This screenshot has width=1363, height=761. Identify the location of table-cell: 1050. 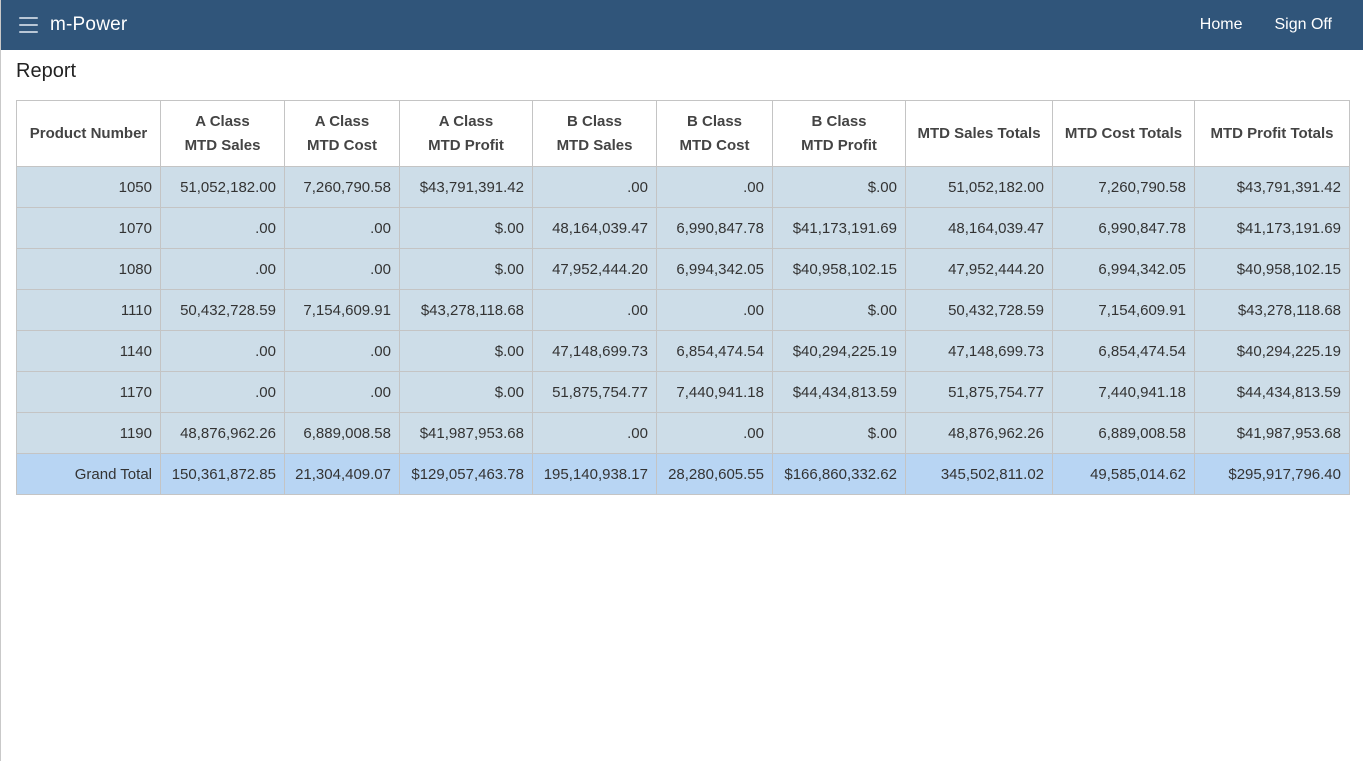
(88, 187).